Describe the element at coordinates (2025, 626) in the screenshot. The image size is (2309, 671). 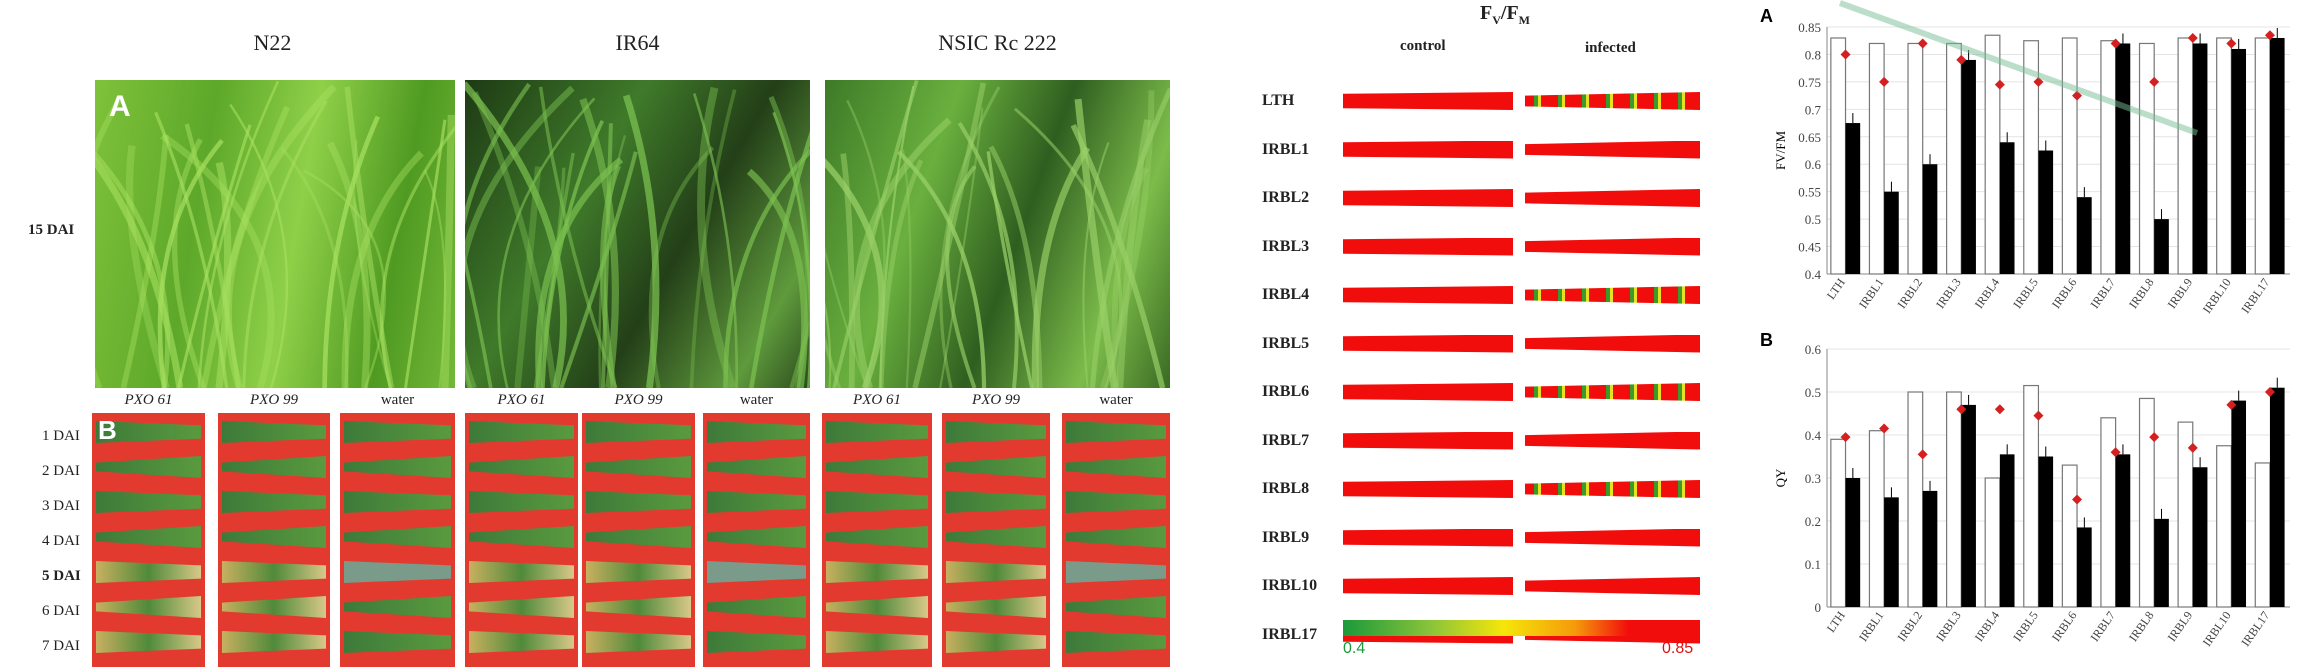
I see `x-tick-label: IRBL5` at that location.